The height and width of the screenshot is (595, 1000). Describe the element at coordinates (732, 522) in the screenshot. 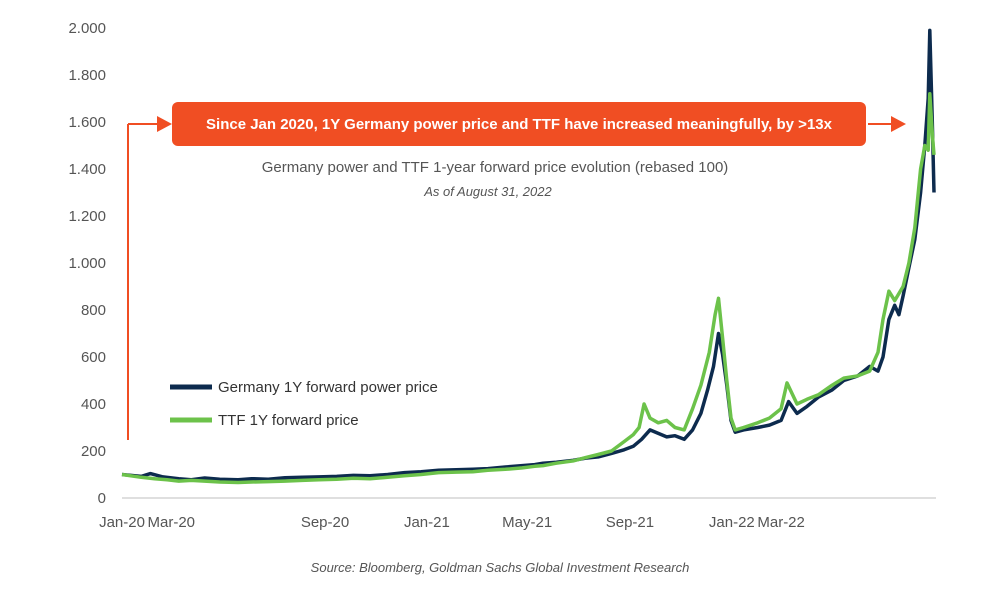

I see `x-tick-label: Jan-22` at that location.